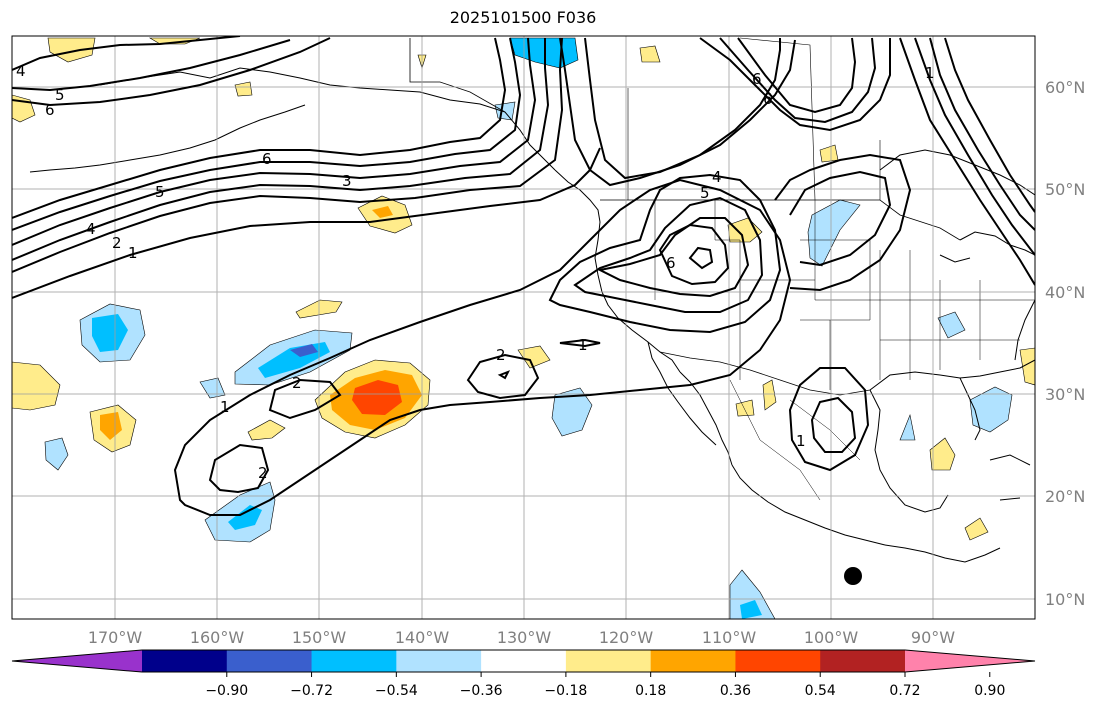  What do you see at coordinates (808, 505) in the screenshot?
I see `coastline-mexico-west` at bounding box center [808, 505].